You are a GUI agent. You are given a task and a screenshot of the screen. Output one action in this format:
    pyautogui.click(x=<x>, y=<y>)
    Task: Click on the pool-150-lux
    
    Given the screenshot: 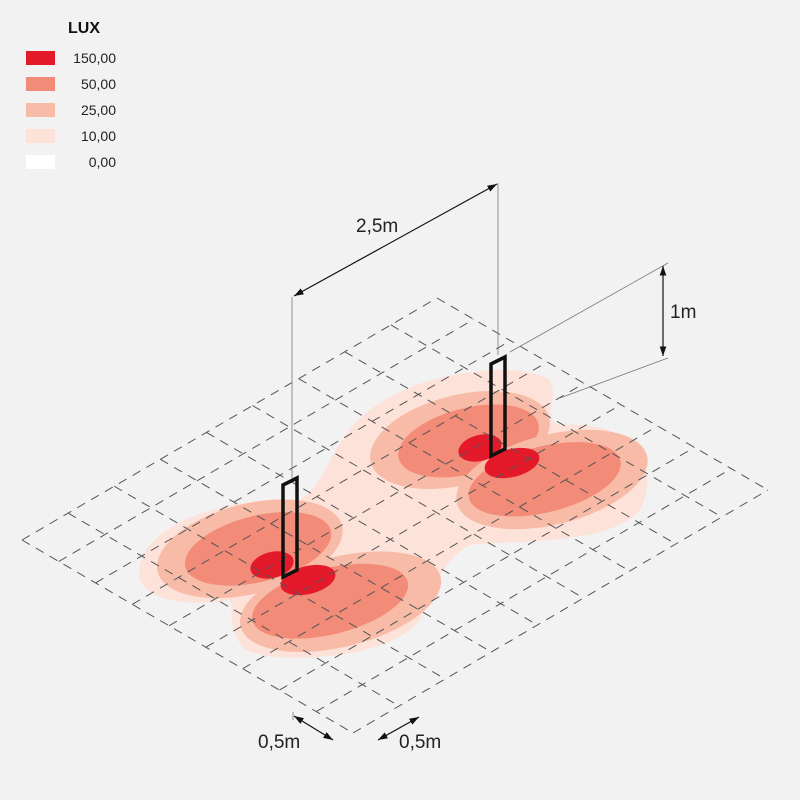 What is the action you would take?
    pyautogui.click(x=512, y=463)
    